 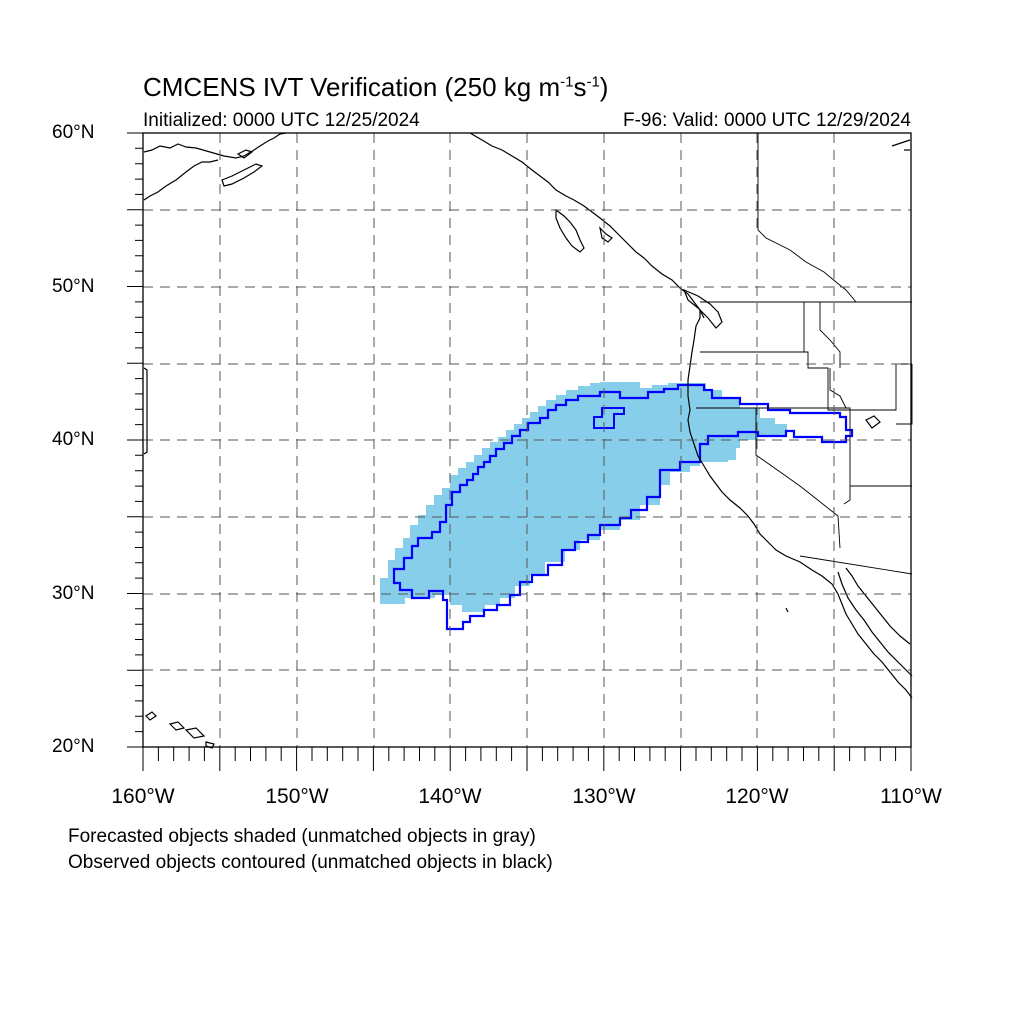 What do you see at coordinates (73, 593) in the screenshot?
I see `lat-label-30n: 30°N` at bounding box center [73, 593].